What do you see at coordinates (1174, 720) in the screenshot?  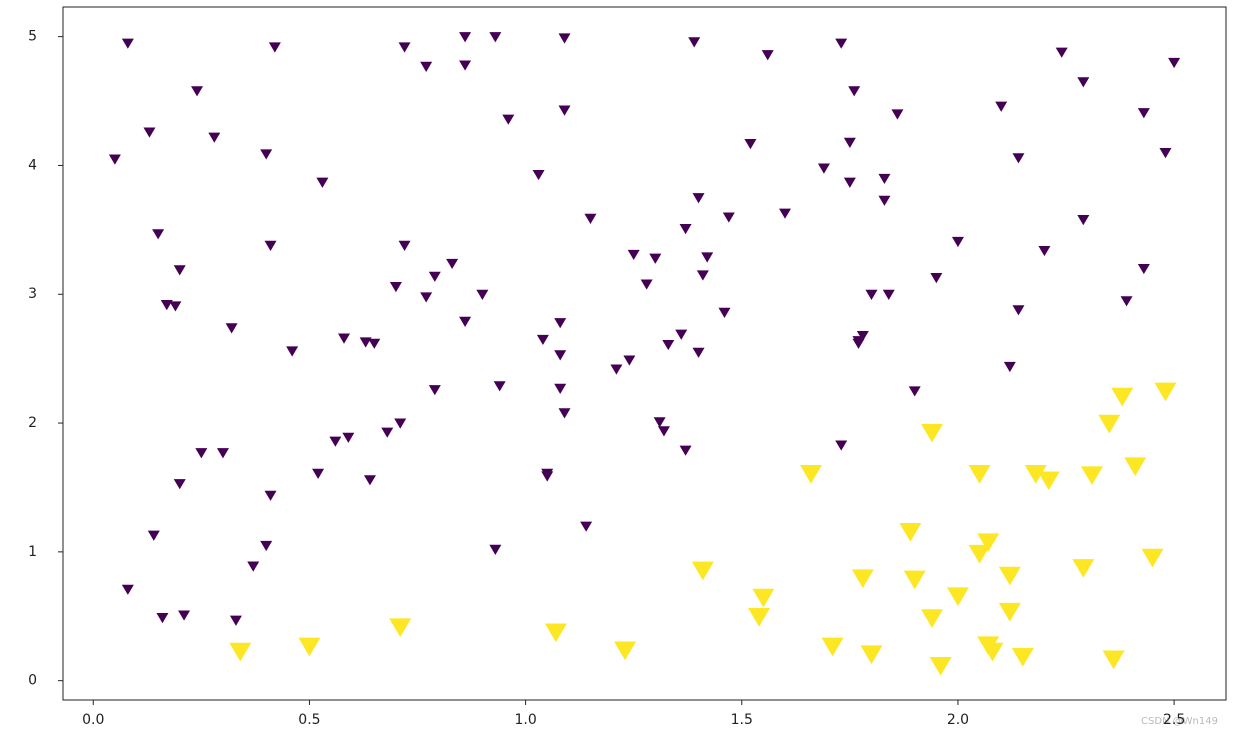 I see `x-tick-label: 2.5` at bounding box center [1174, 720].